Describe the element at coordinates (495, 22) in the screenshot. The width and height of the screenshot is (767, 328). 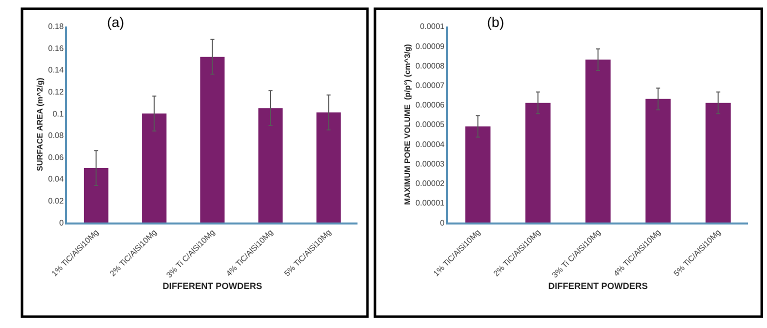
I see `chart-title: (b)` at that location.